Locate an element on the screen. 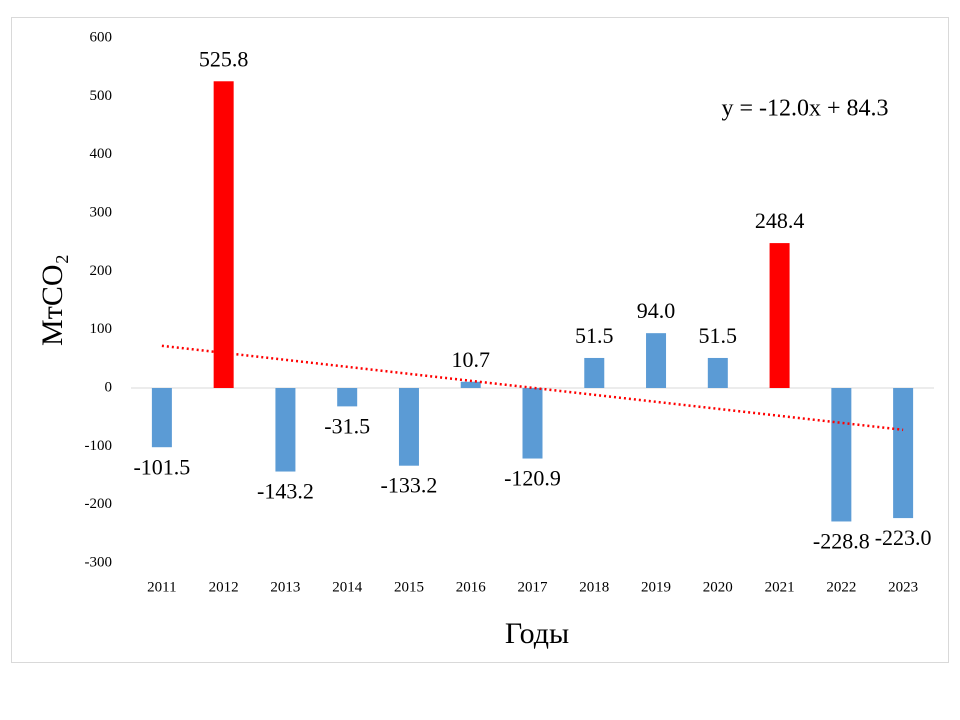  x-tick-label: 2019 is located at coordinates (656, 587).